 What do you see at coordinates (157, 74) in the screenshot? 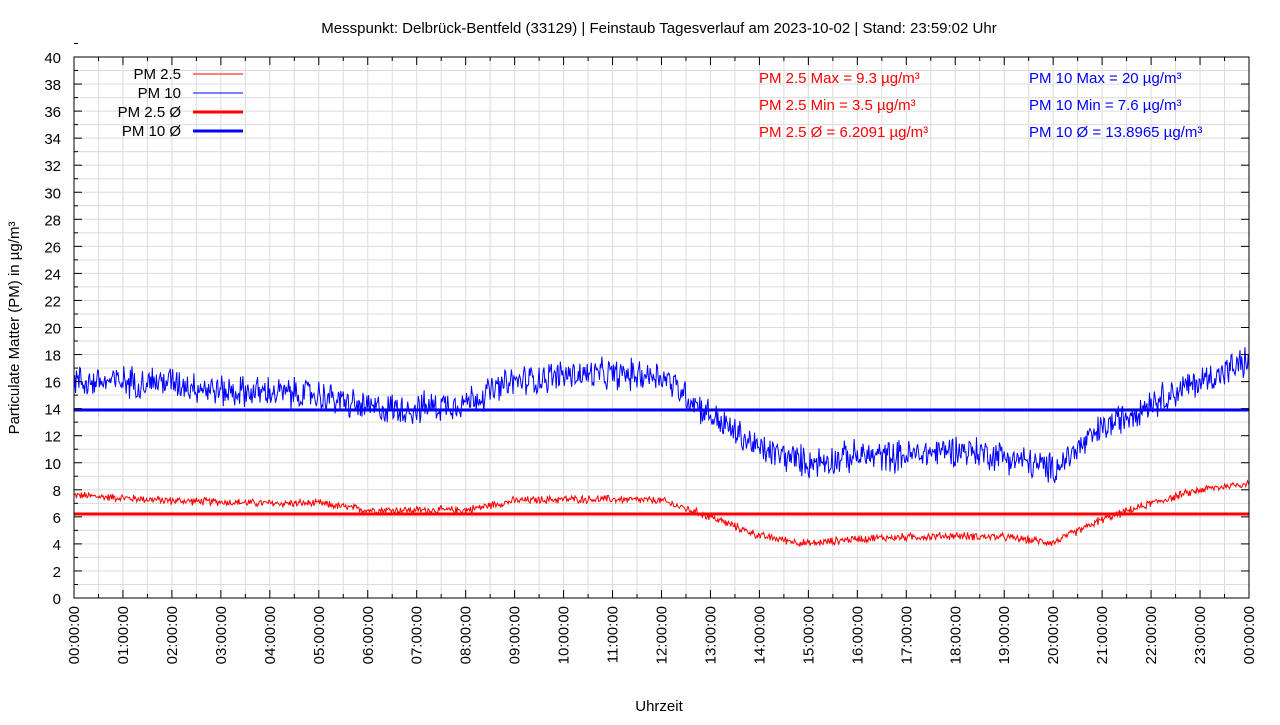
I see `legend-label: PM 2.5` at bounding box center [157, 74].